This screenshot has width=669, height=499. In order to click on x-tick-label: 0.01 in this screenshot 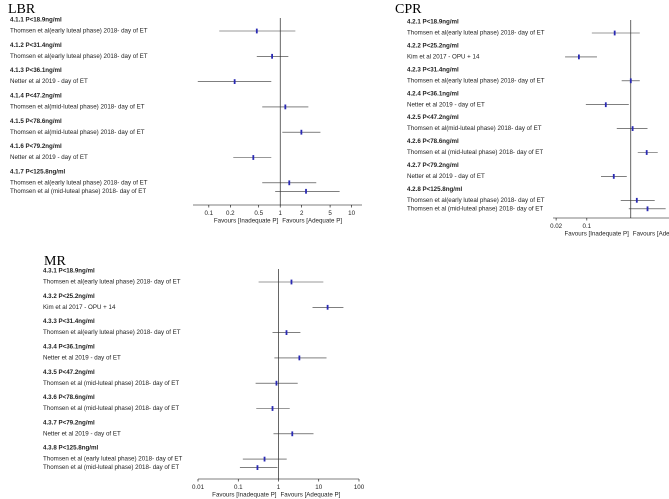, I will do `click(198, 487)`.